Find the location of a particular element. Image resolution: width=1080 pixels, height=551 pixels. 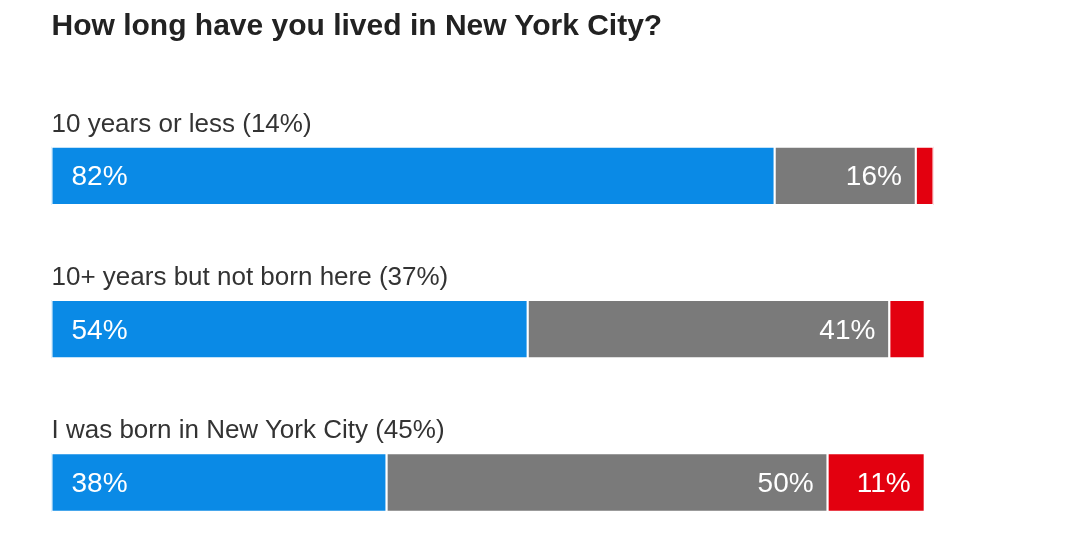

chart-title: How long have you lived in New York City? is located at coordinates (357, 24).